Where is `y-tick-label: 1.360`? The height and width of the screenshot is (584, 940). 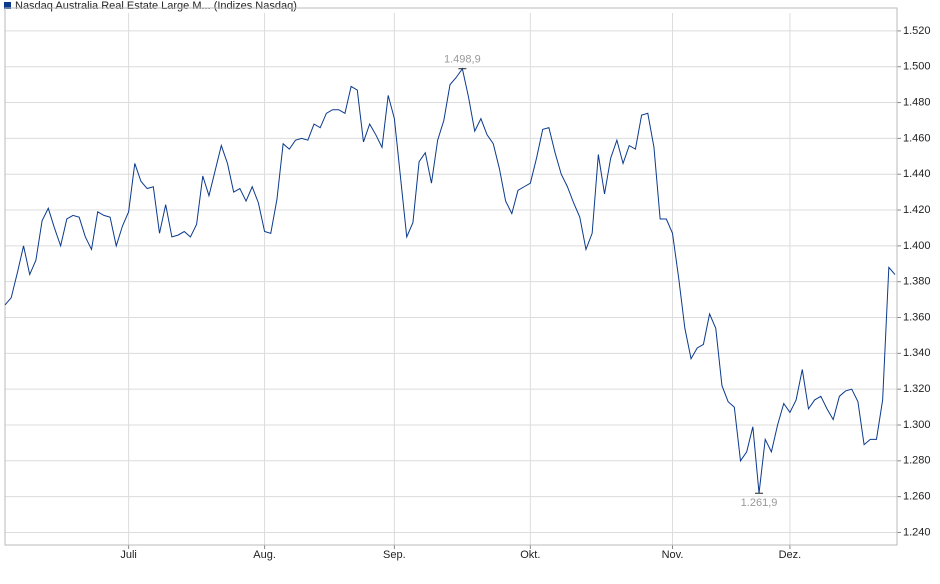
y-tick-label: 1.360 is located at coordinates (917, 317).